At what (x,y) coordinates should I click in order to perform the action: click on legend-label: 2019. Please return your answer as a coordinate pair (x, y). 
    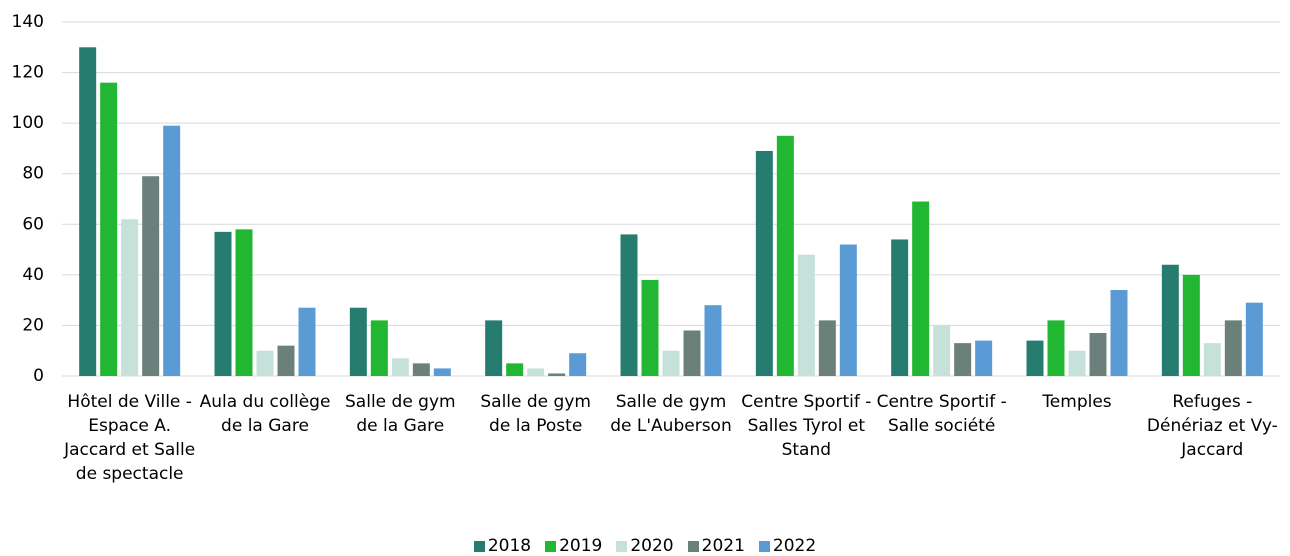
    Looking at the image, I should click on (581, 546).